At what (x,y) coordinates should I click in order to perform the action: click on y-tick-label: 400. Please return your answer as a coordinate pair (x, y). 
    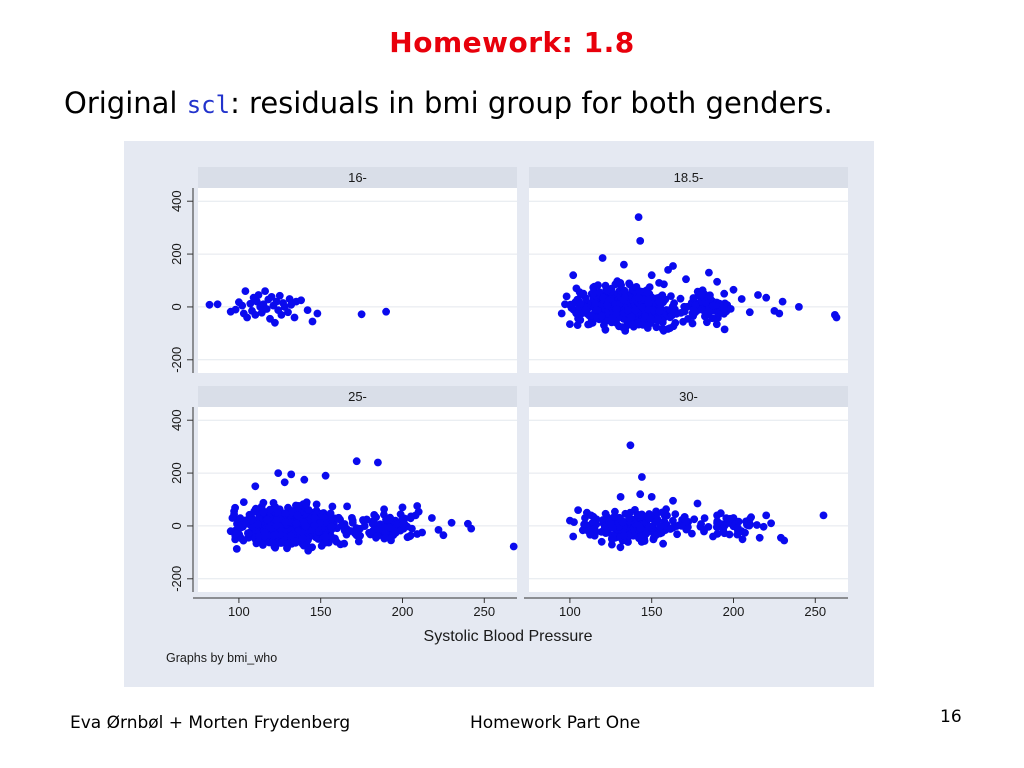
    Looking at the image, I should click on (176, 201).